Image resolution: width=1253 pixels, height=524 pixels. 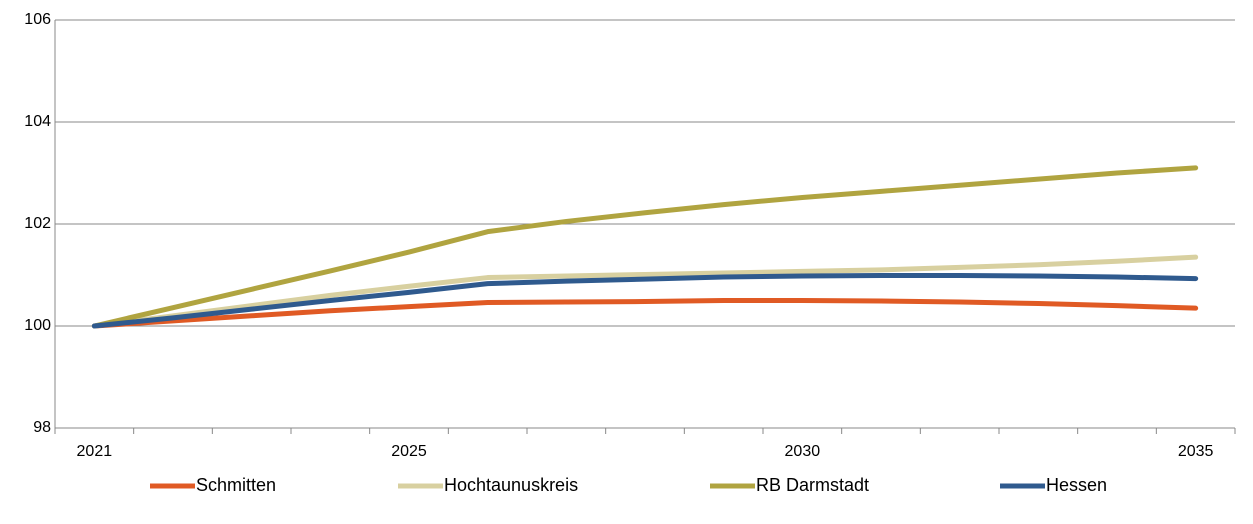 I want to click on y-tick-label: 102, so click(x=37, y=223).